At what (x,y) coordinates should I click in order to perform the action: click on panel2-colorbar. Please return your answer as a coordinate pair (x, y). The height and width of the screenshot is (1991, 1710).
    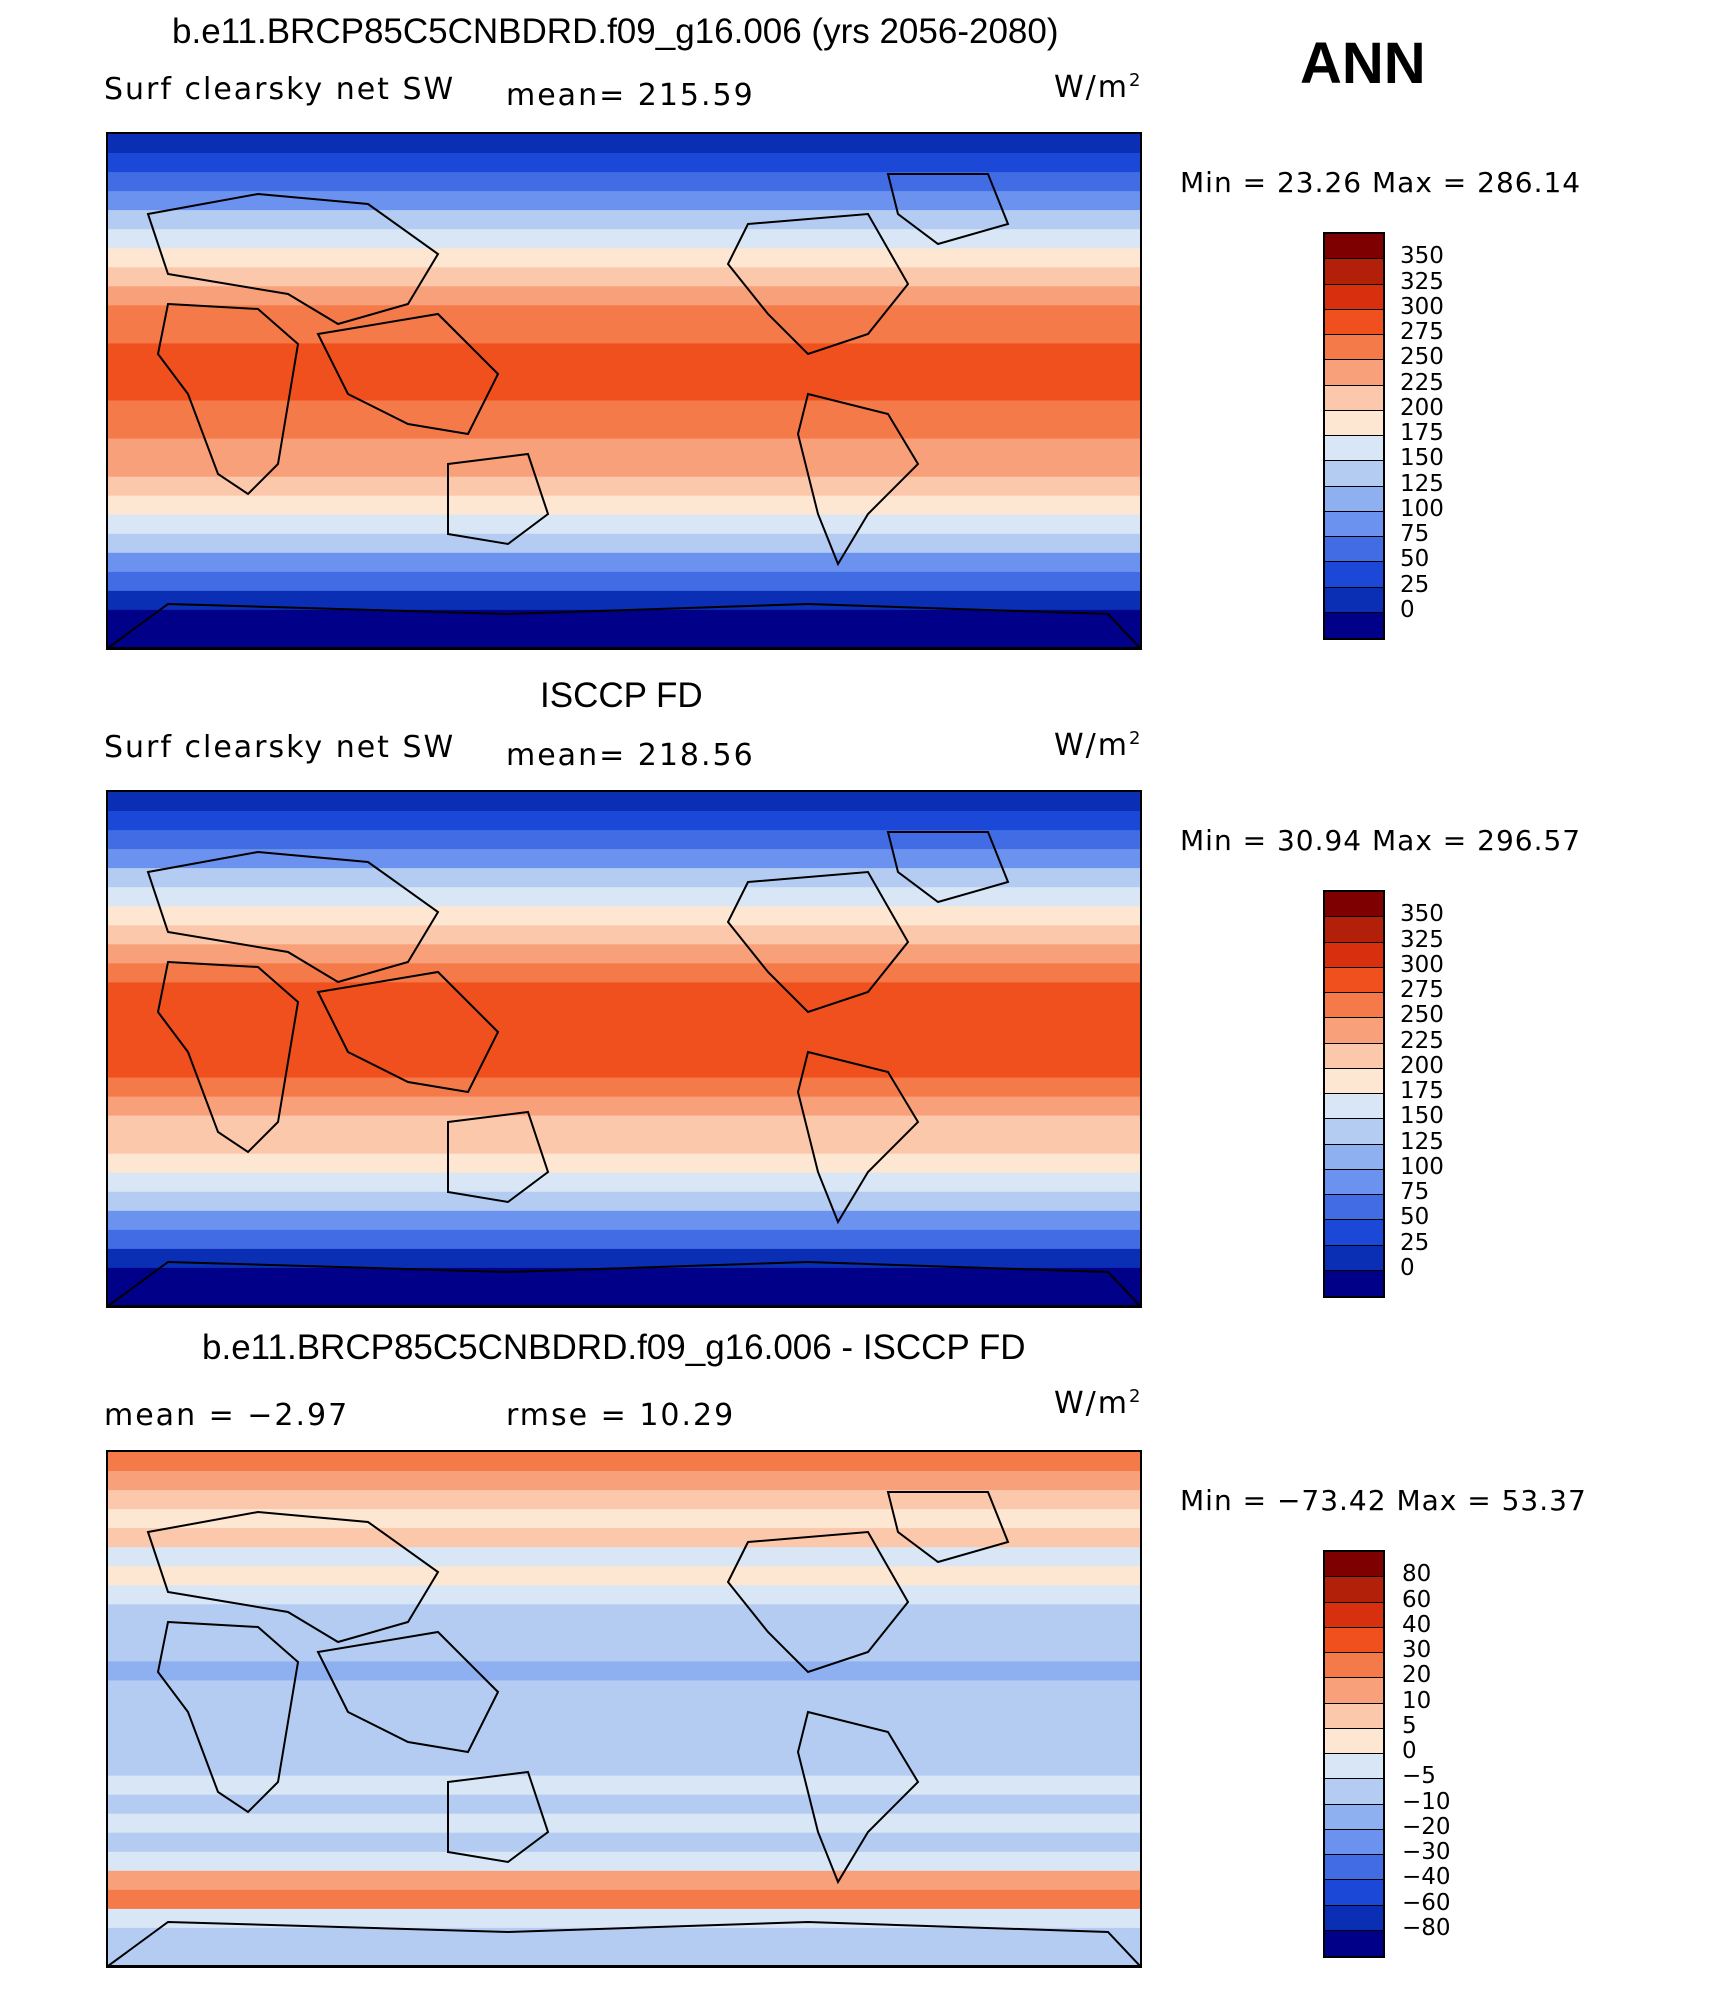
    Looking at the image, I should click on (1354, 1094).